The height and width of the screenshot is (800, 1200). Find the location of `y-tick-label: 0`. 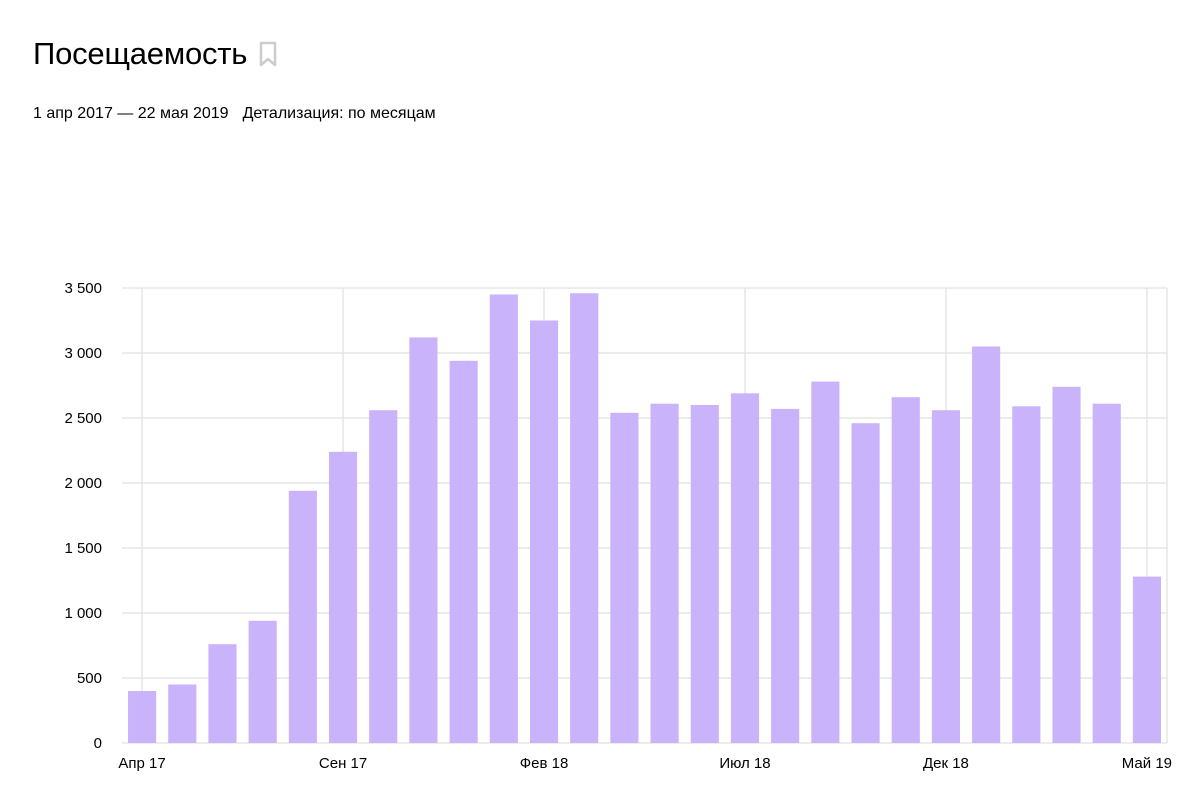

y-tick-label: 0 is located at coordinates (98, 743).